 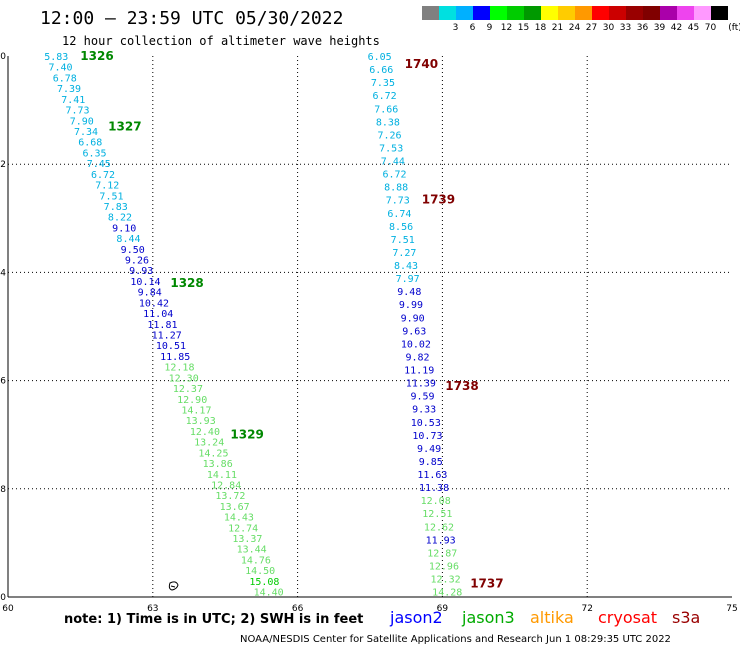 I want to click on legend-label: 21, so click(x=557, y=28).